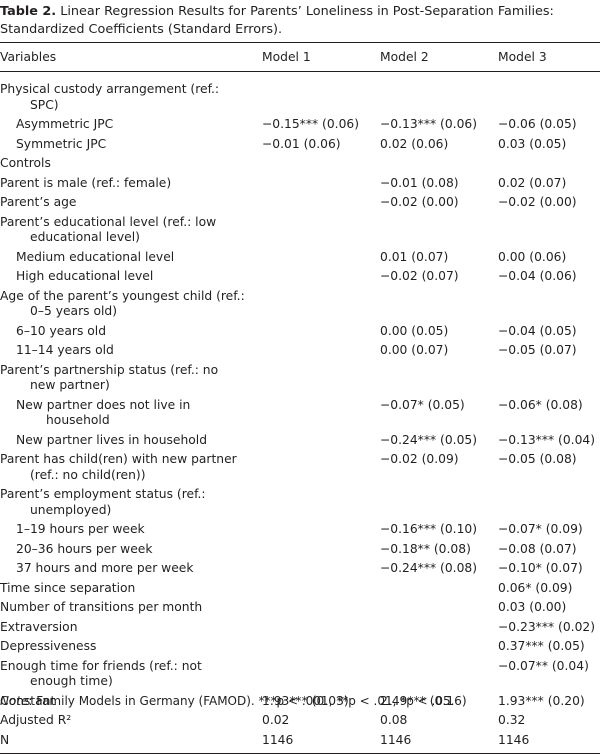 The image size is (600, 754). I want to click on row-label-cell: Medium educational level, so click(122, 258).